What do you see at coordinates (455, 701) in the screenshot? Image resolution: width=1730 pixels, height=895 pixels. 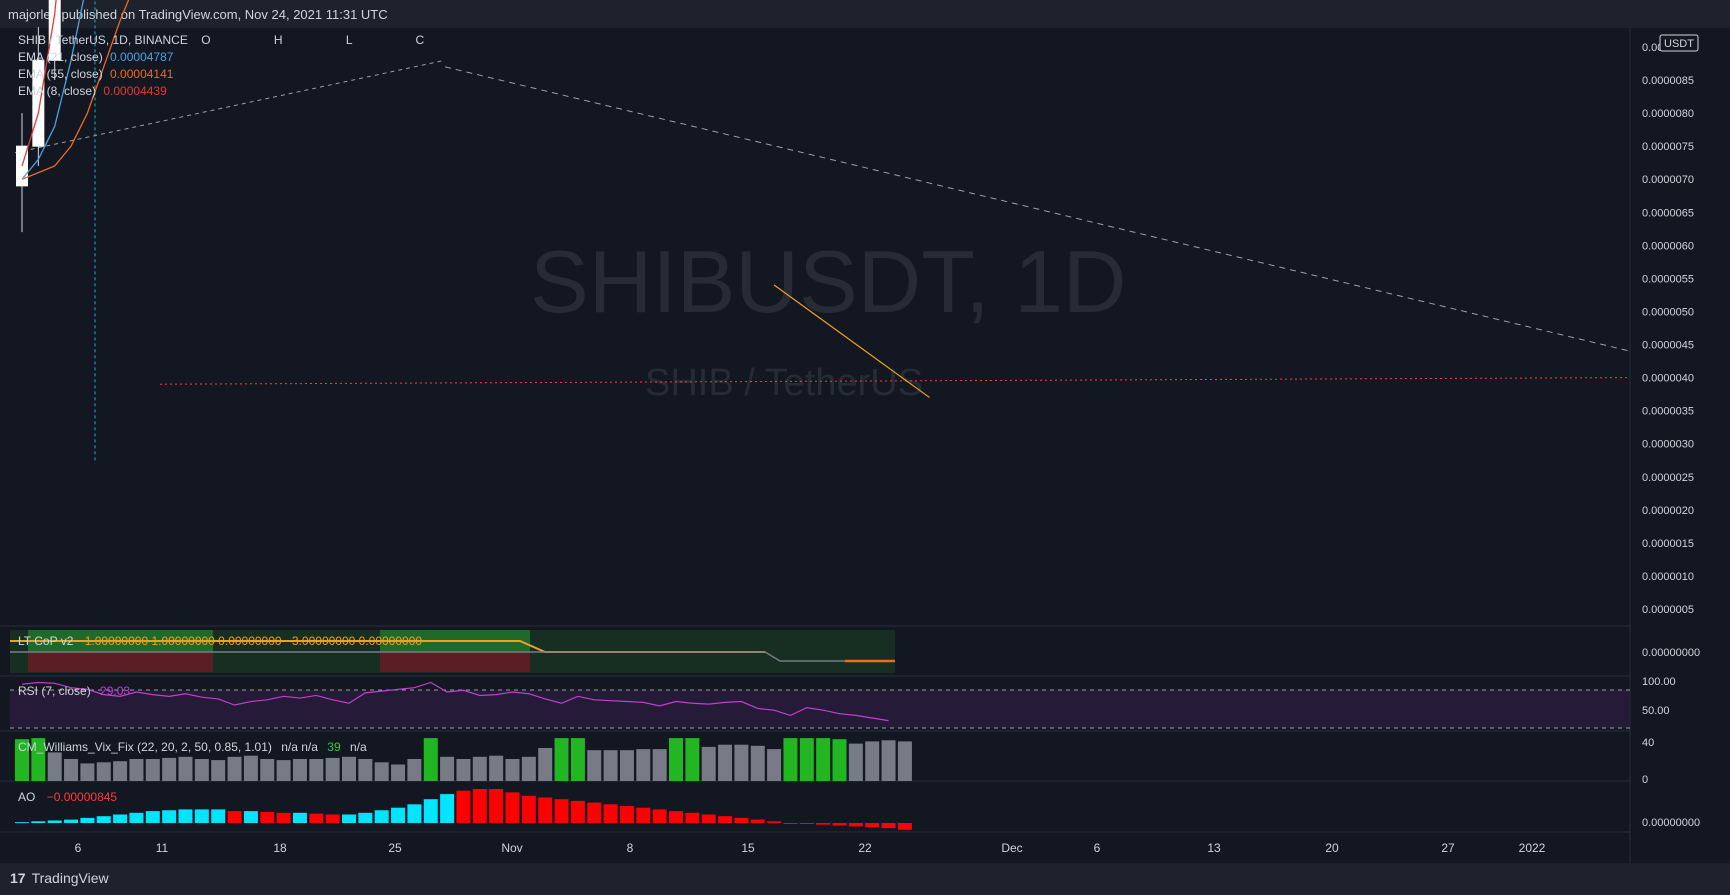 I see `rsi-line` at bounding box center [455, 701].